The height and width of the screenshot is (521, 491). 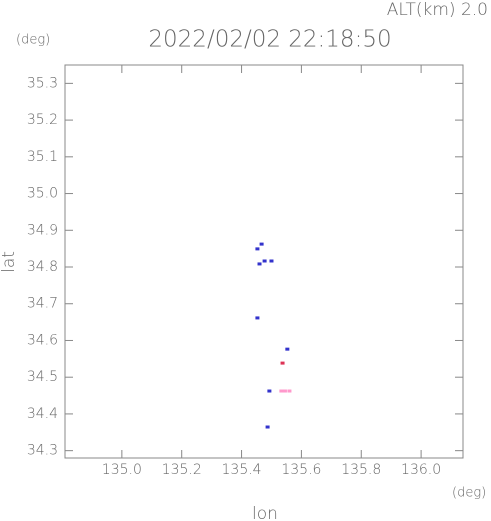 What do you see at coordinates (33, 40) in the screenshot?
I see `y-unit: (deg)` at bounding box center [33, 40].